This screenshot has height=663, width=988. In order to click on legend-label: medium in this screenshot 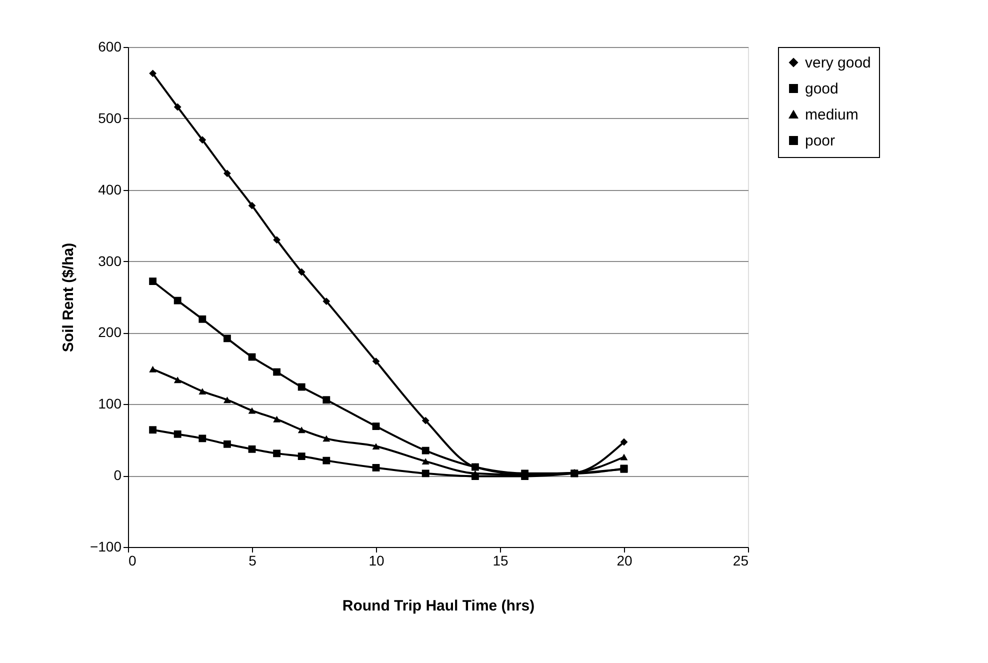, I will do `click(831, 115)`.